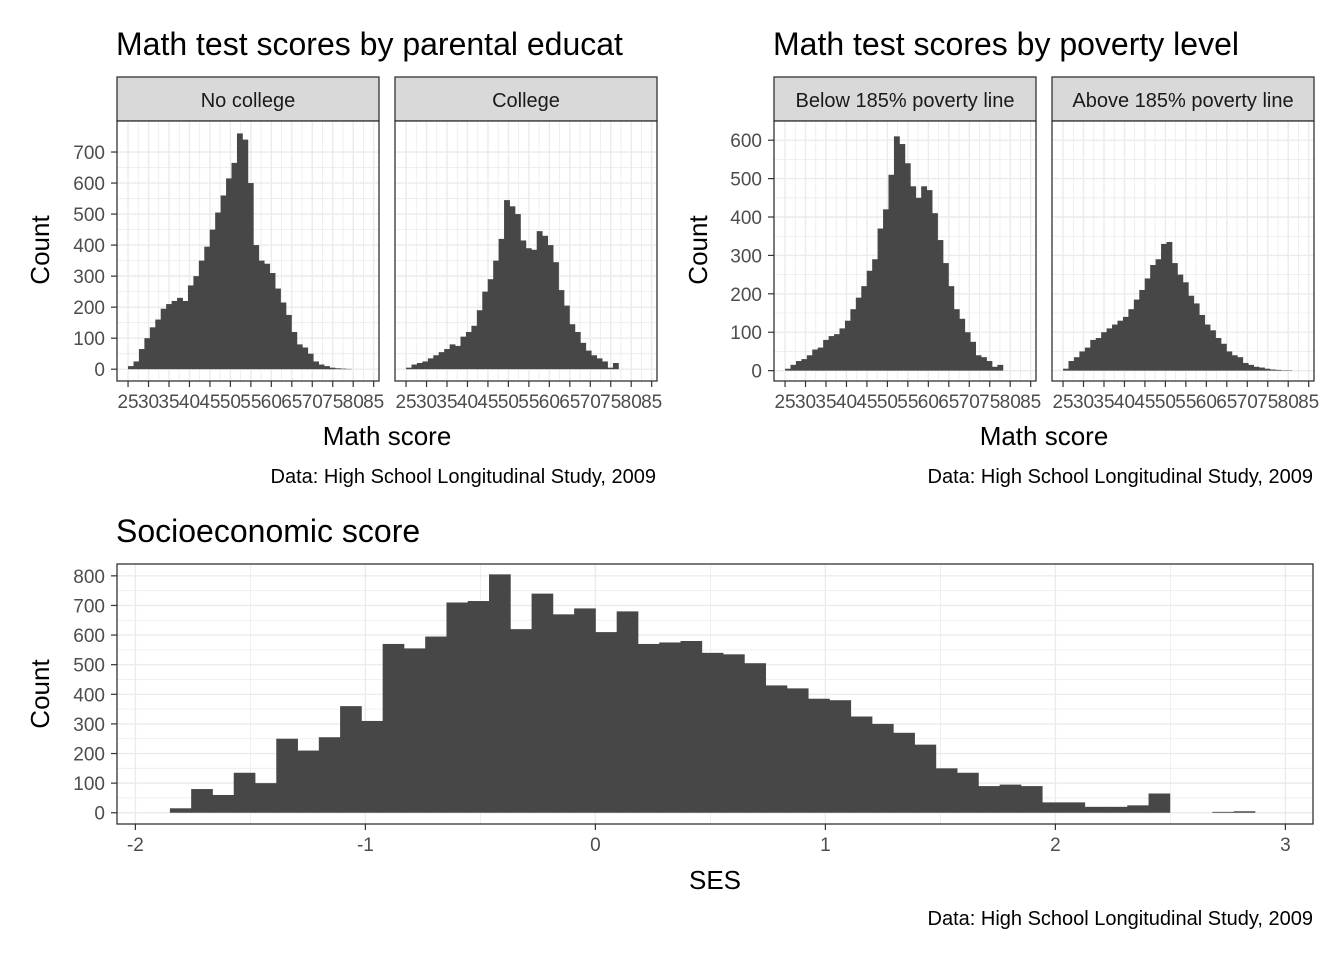 Image resolution: width=1344 pixels, height=960 pixels. I want to click on x-tick-label: 70, so click(1247, 402).